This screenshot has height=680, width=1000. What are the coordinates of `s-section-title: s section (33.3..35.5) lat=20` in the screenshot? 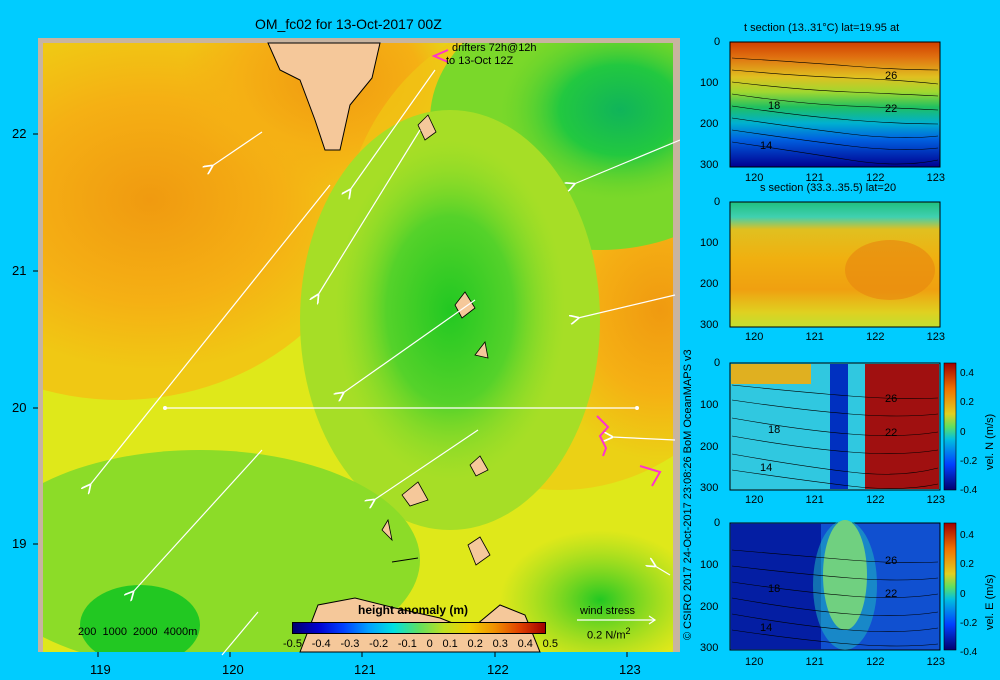 It's located at (828, 188).